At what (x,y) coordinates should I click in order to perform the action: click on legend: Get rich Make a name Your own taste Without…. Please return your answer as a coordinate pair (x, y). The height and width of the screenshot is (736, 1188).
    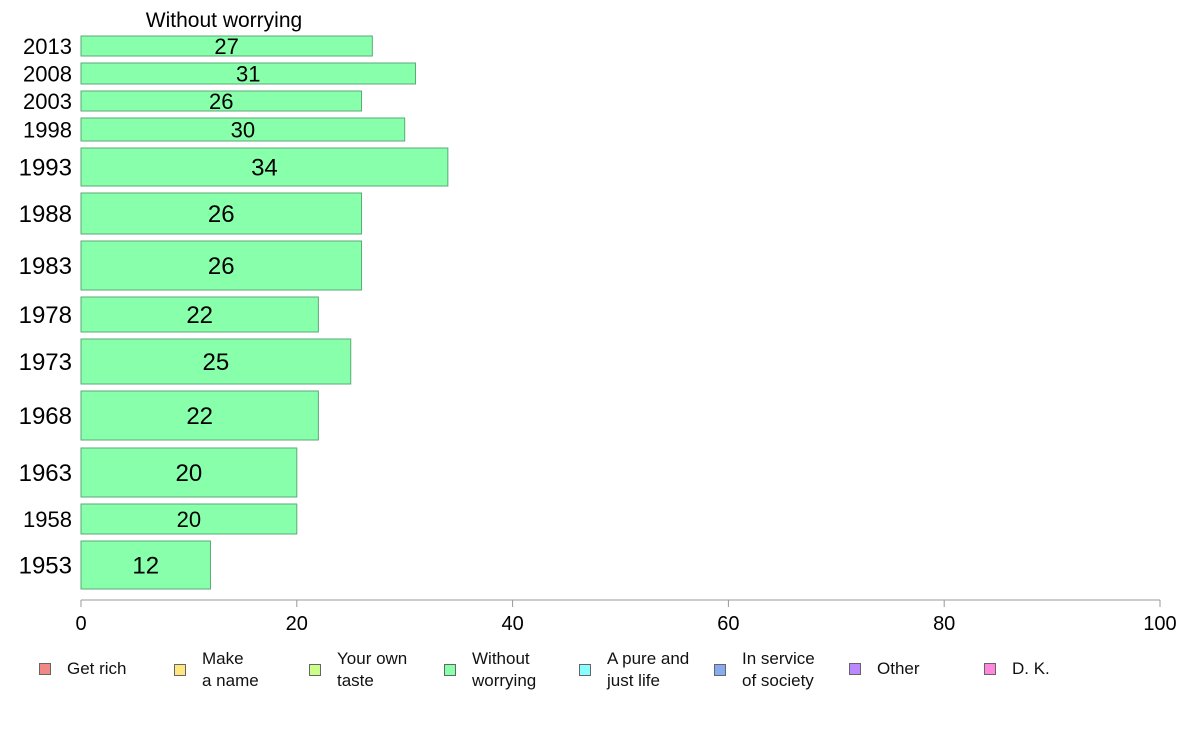
    Looking at the image, I should click on (594, 673).